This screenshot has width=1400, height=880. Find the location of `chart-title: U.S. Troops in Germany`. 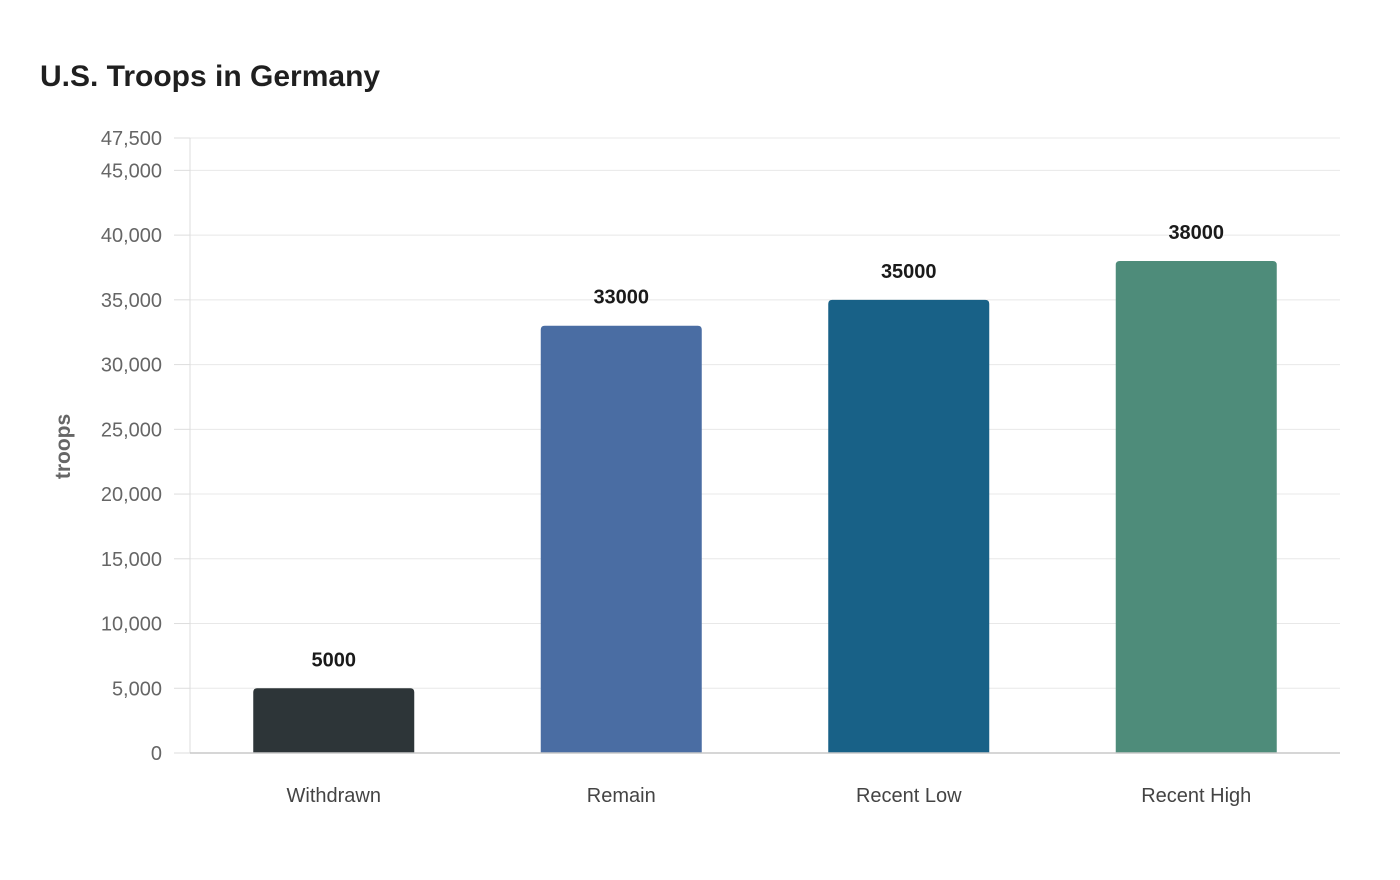

chart-title: U.S. Troops in Germany is located at coordinates (210, 76).